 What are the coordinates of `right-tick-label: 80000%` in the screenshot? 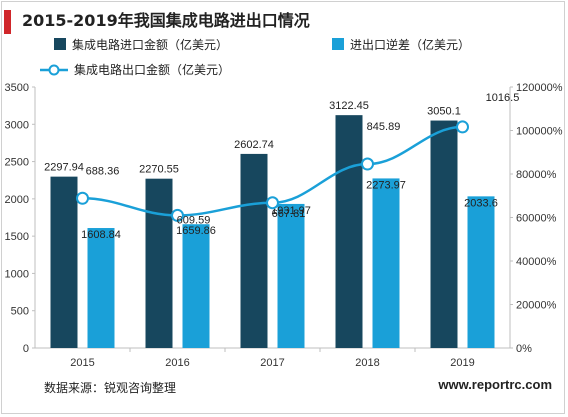 It's located at (536, 175).